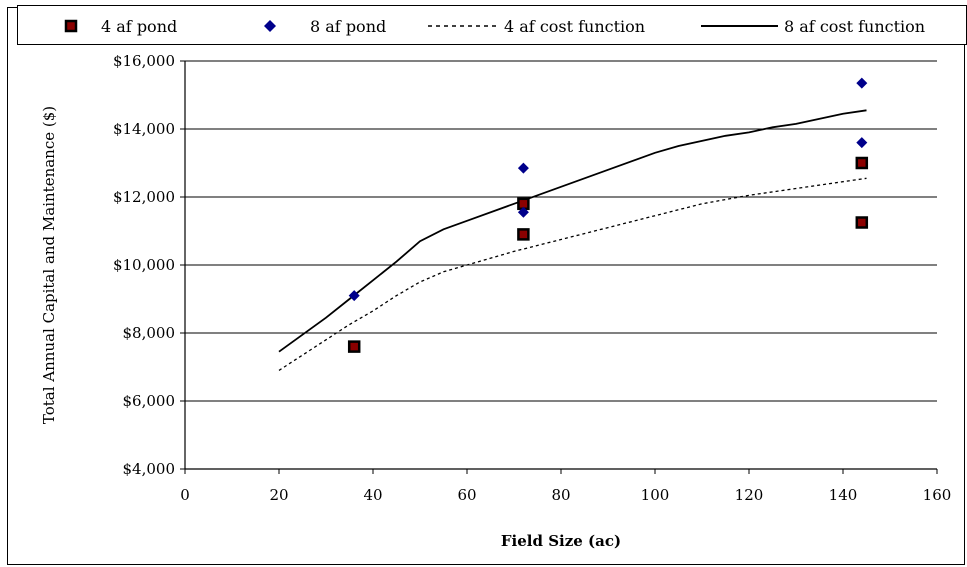  What do you see at coordinates (144, 61) in the screenshot?
I see `y-tick-label: $16,000` at bounding box center [144, 61].